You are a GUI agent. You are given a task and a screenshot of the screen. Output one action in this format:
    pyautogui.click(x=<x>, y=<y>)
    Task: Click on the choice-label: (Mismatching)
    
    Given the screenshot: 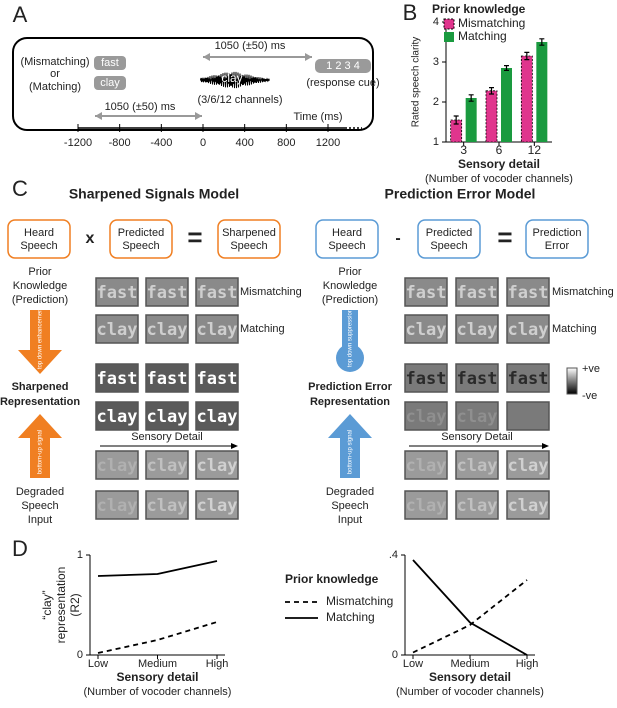 What is the action you would take?
    pyautogui.click(x=54, y=62)
    